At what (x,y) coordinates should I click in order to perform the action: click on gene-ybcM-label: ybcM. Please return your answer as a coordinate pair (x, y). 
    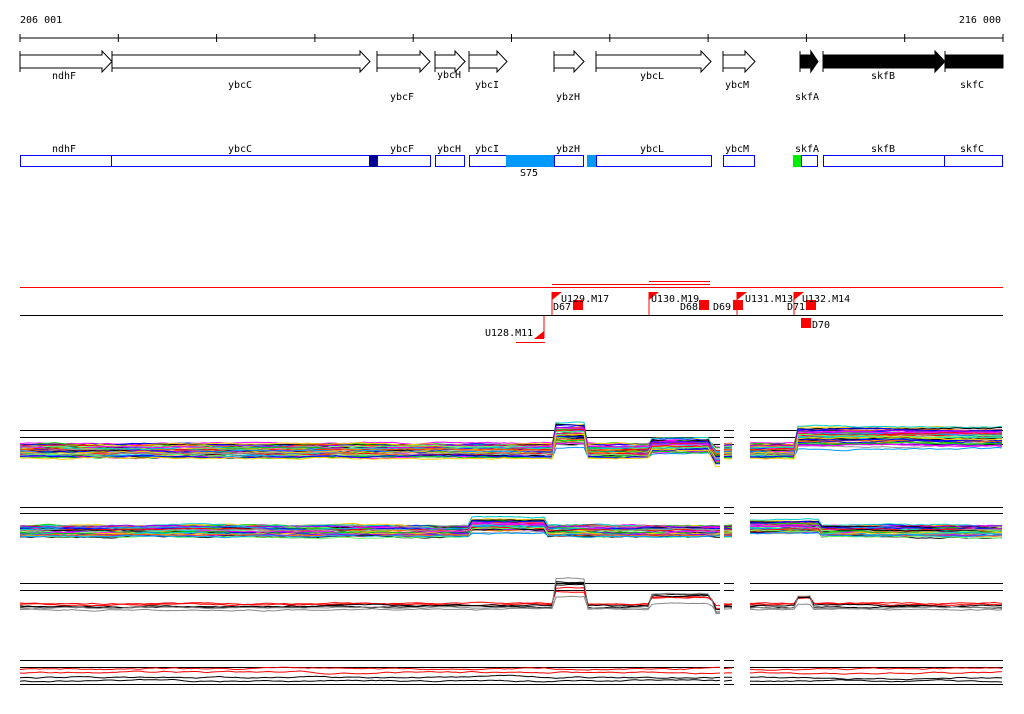
    Looking at the image, I should click on (737, 85).